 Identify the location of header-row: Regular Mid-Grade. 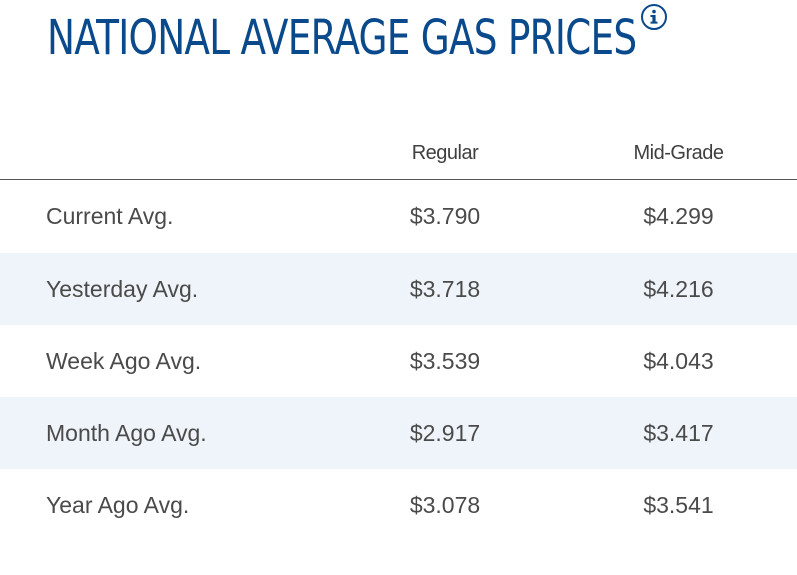
(398, 154).